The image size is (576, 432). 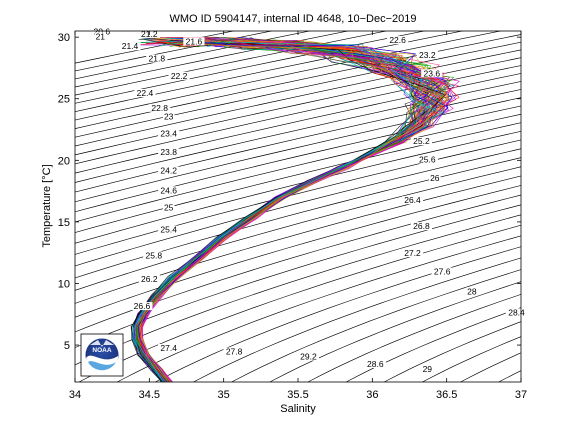 I want to click on isopycnal-label: 28.4, so click(x=516, y=312).